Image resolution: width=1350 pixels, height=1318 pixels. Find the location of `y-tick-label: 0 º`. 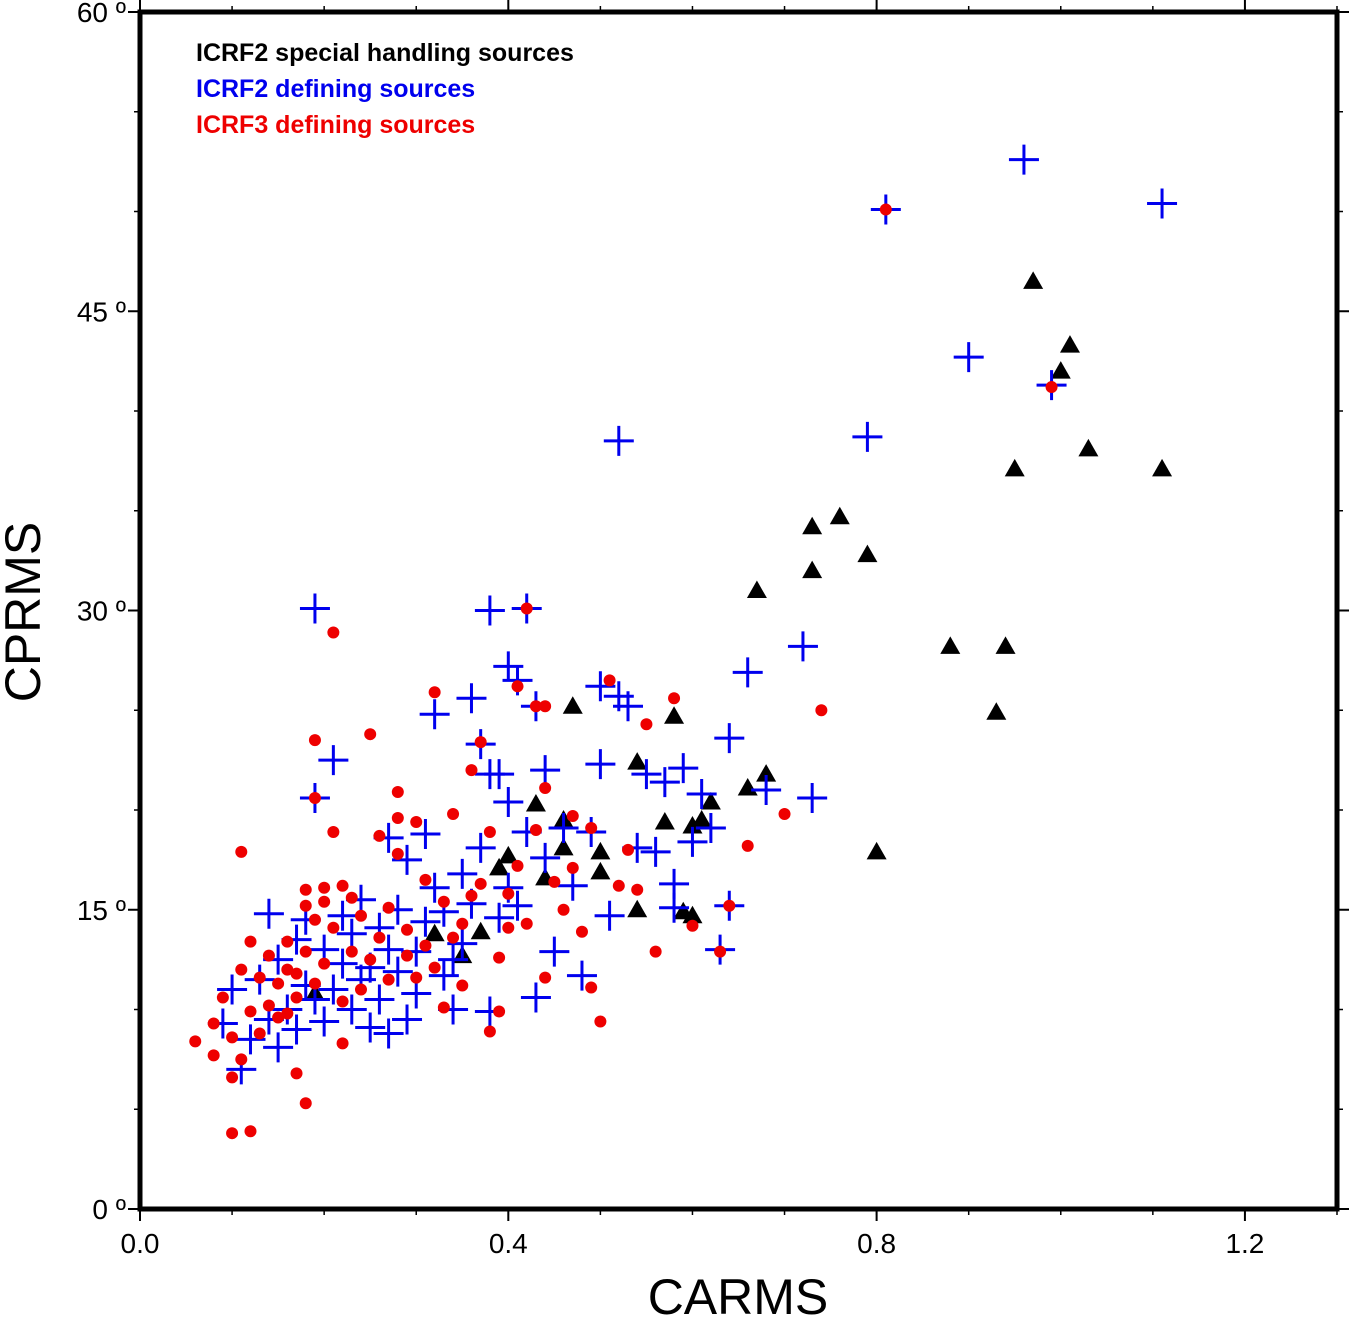

y-tick-label: 0 º is located at coordinates (109, 1209).